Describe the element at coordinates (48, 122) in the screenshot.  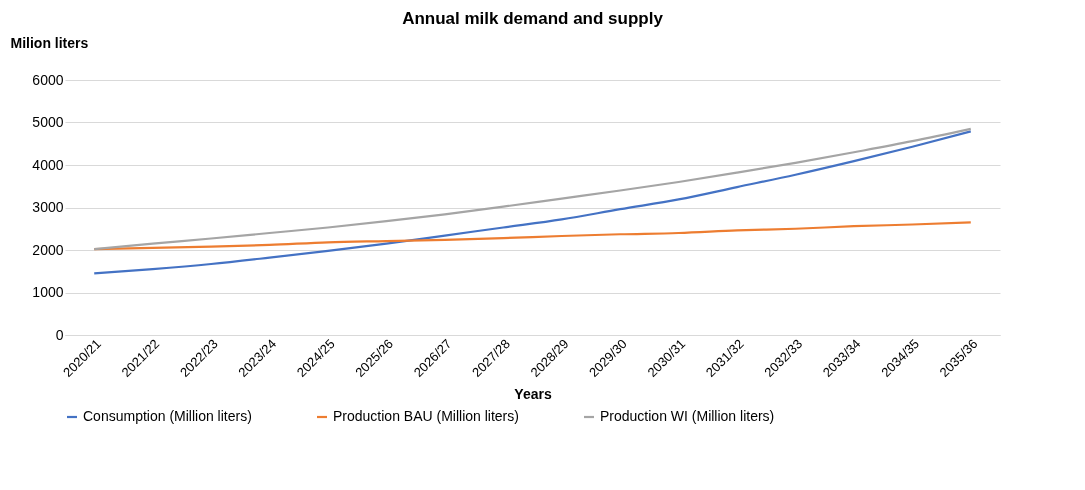
I see `y-tick-label: 5000` at that location.